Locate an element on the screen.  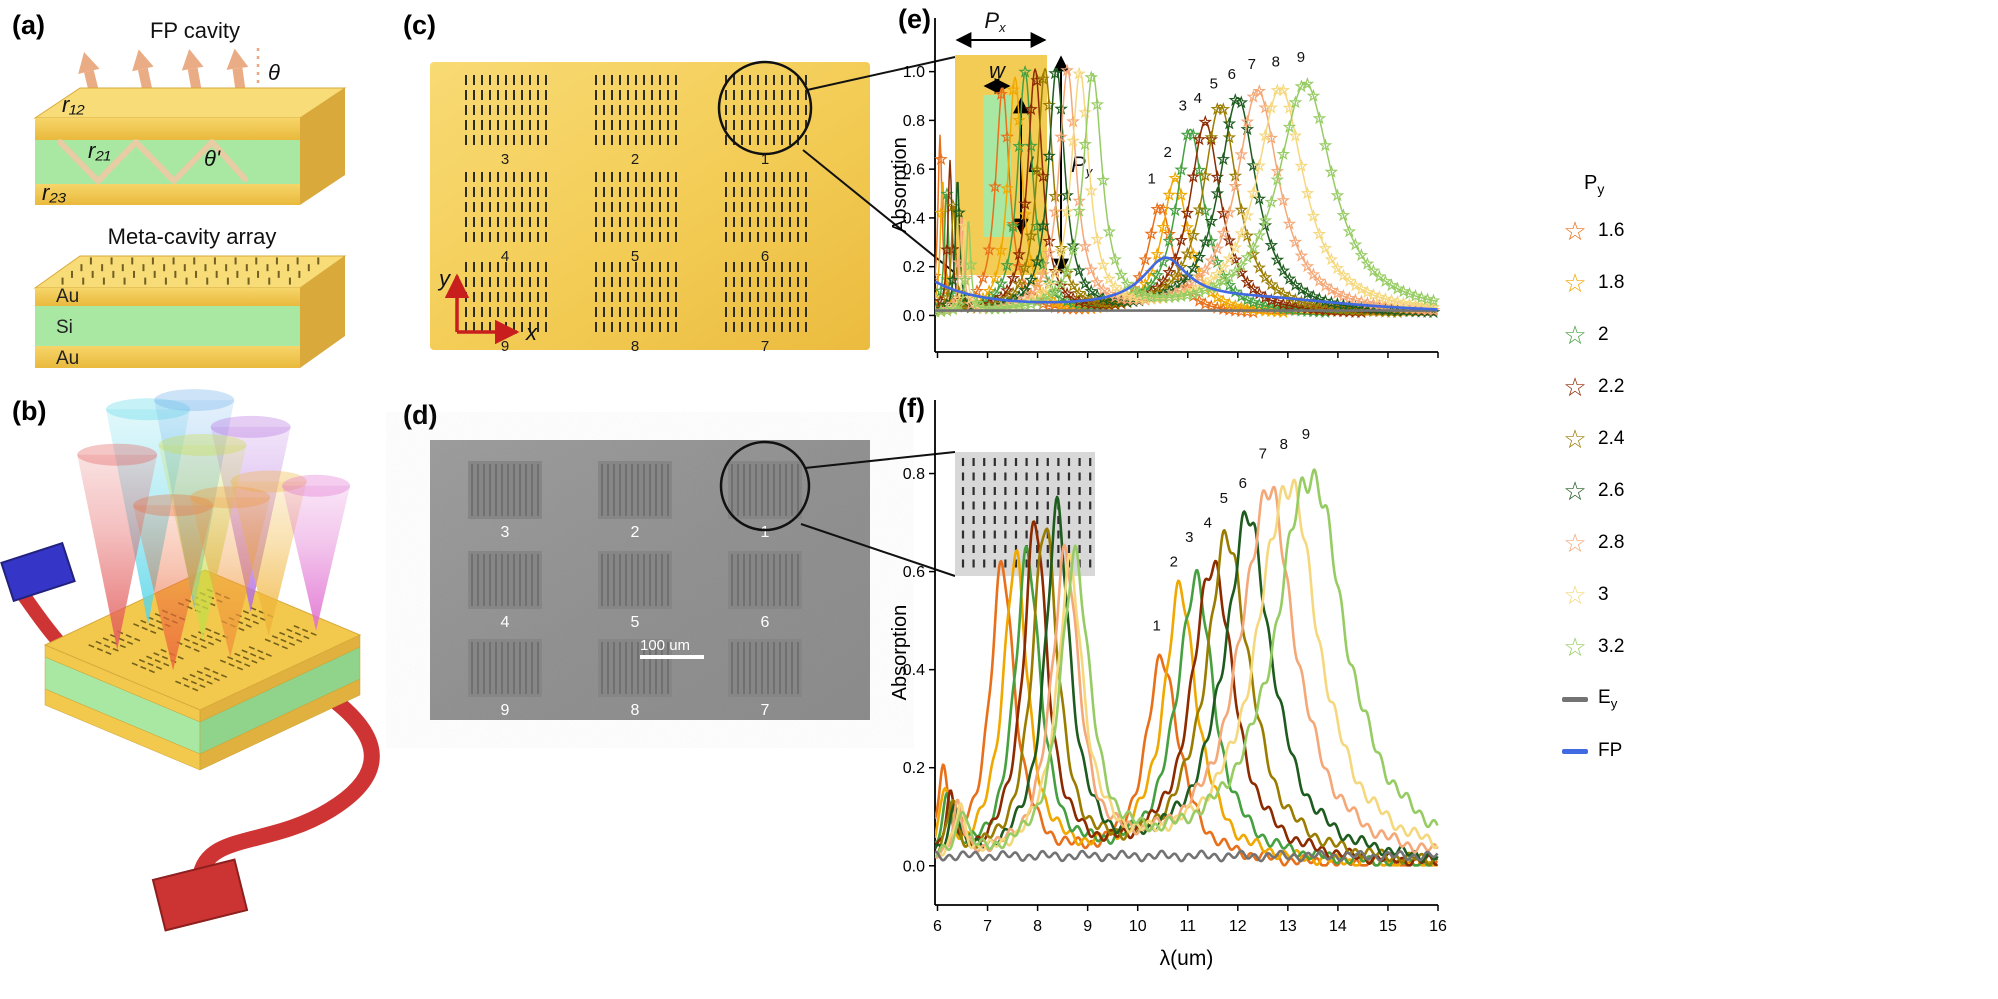
peak-number-label: 5 is located at coordinates (1214, 84).